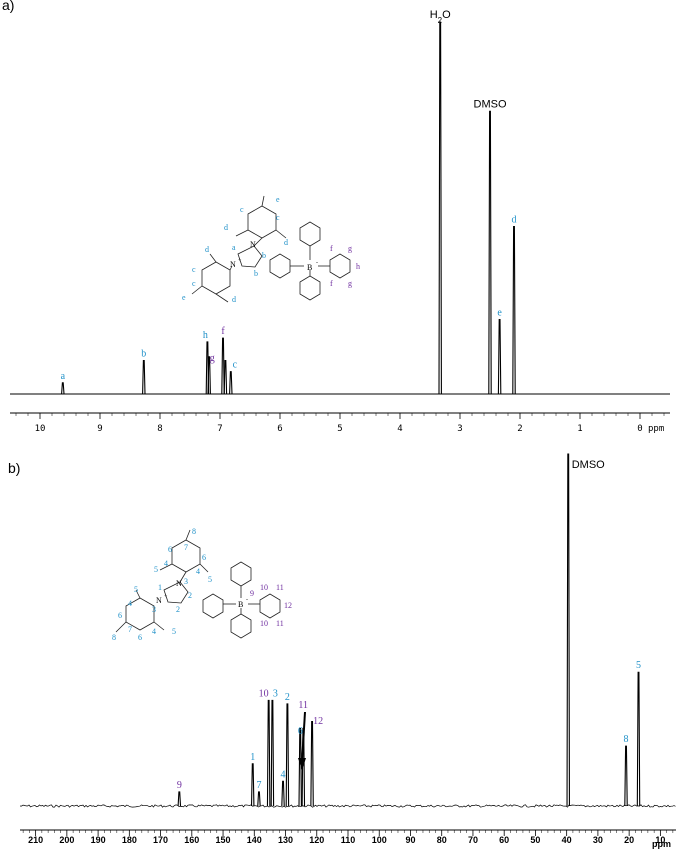 Image resolution: width=700 pixels, height=850 pixels. Describe the element at coordinates (504, 840) in the screenshot. I see `x-tick-label: 60` at that location.